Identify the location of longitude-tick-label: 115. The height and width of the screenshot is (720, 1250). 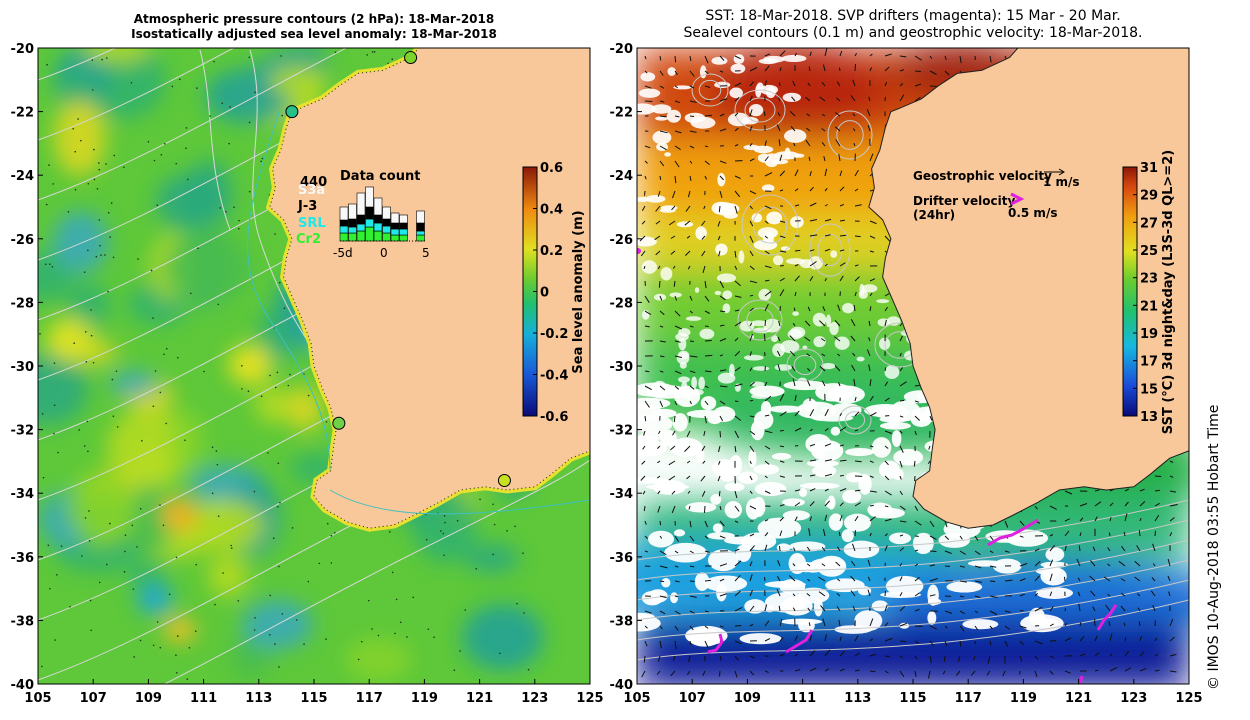
(912, 698).